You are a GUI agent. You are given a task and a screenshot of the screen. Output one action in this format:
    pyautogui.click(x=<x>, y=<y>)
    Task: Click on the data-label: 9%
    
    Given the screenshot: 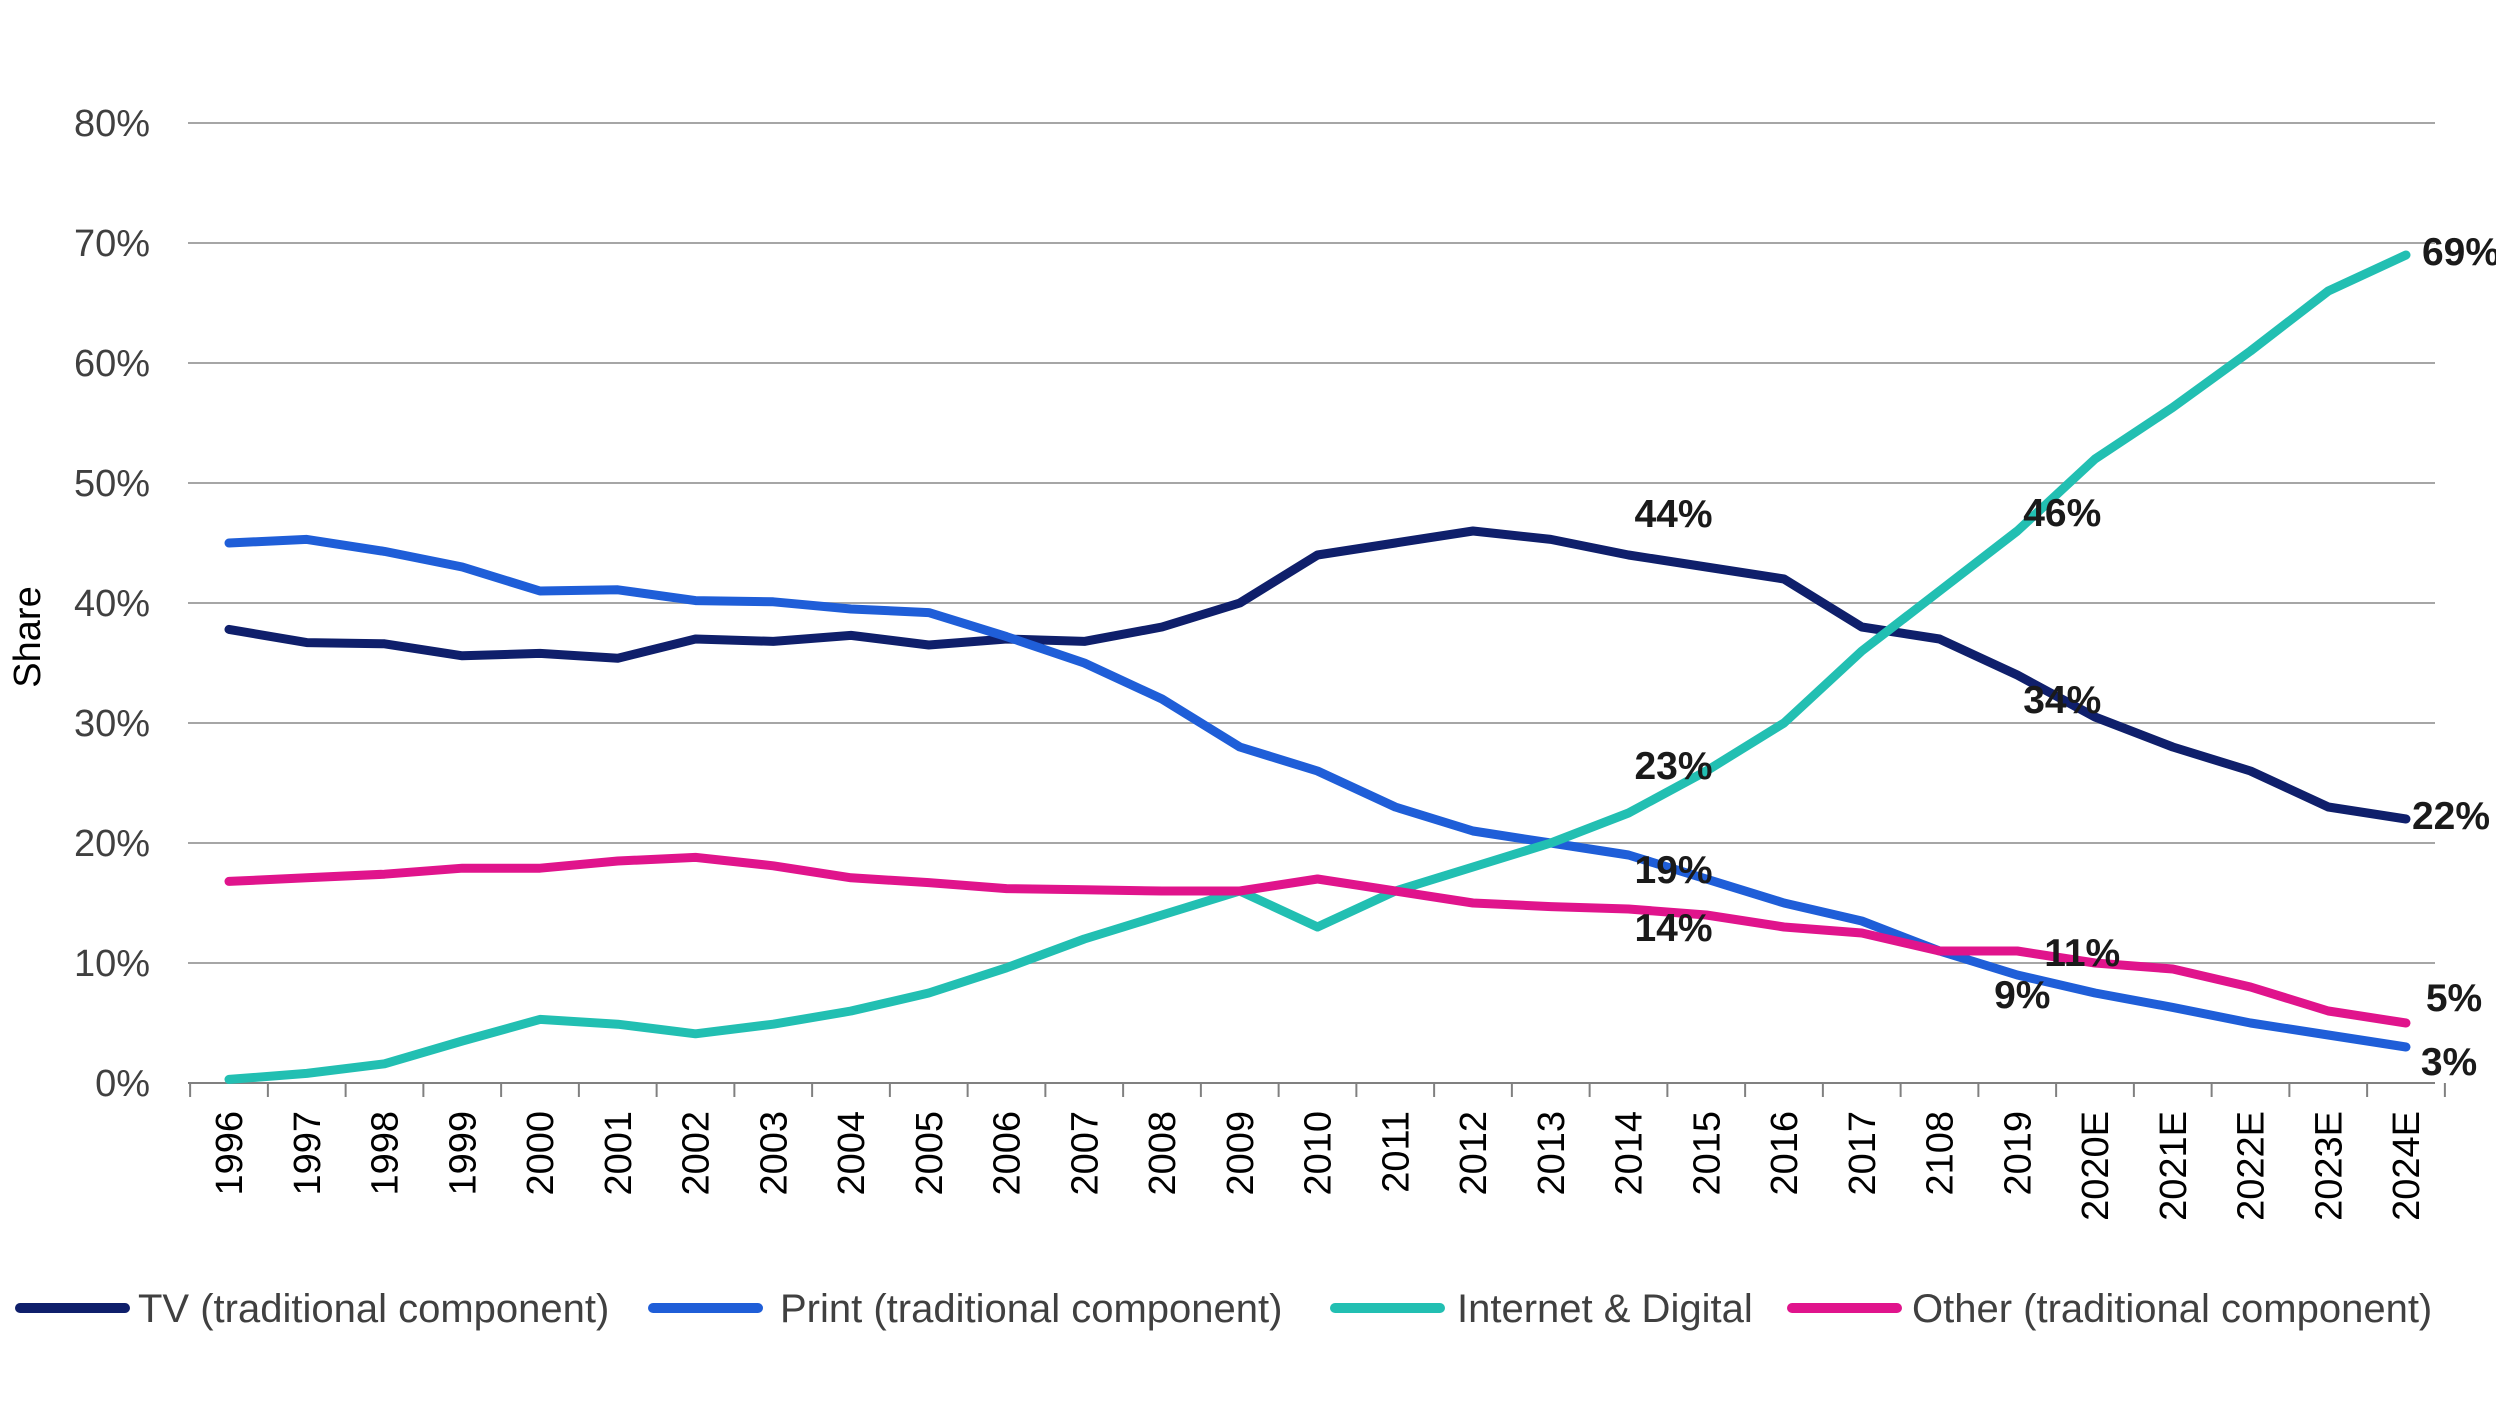 What is the action you would take?
    pyautogui.click(x=2022, y=995)
    